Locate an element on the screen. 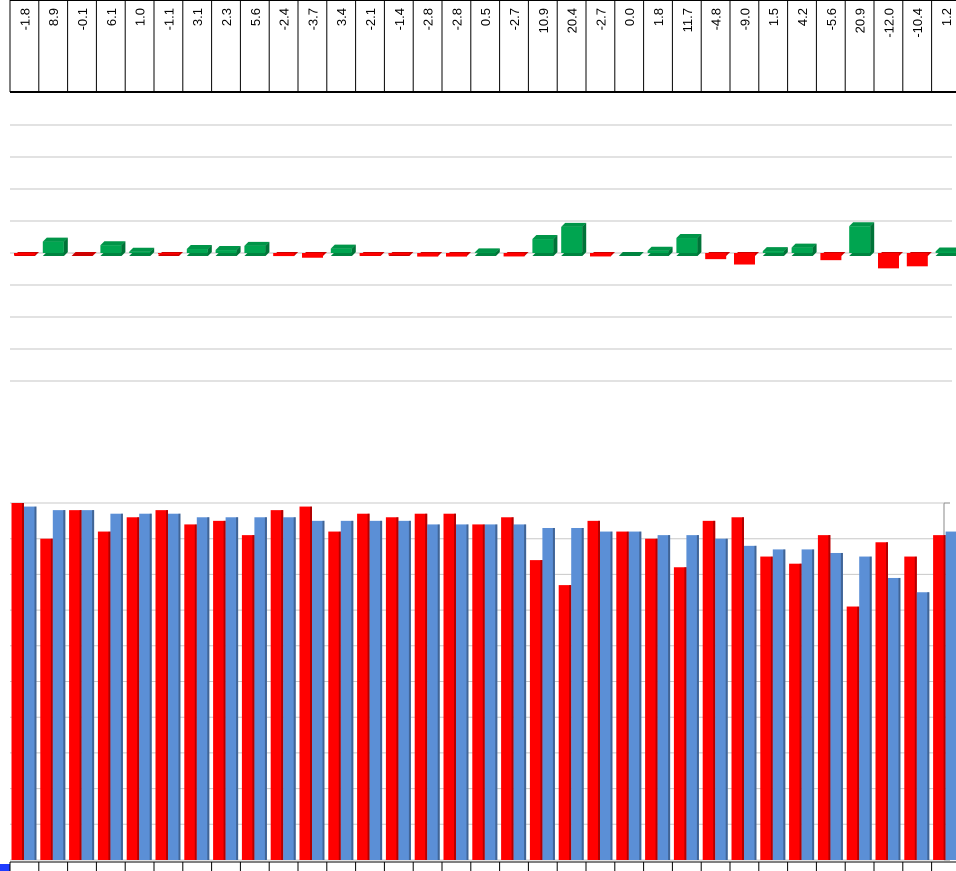  cell-value: -1.4 is located at coordinates (399, 19).